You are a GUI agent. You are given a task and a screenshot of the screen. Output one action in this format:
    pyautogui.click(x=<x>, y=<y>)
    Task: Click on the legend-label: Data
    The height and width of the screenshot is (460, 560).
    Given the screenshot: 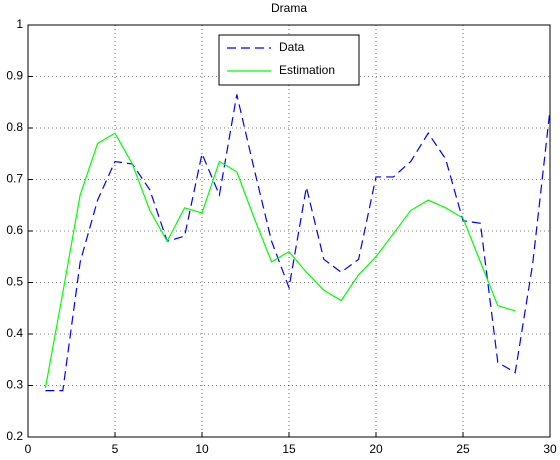 What is the action you would take?
    pyautogui.click(x=292, y=47)
    